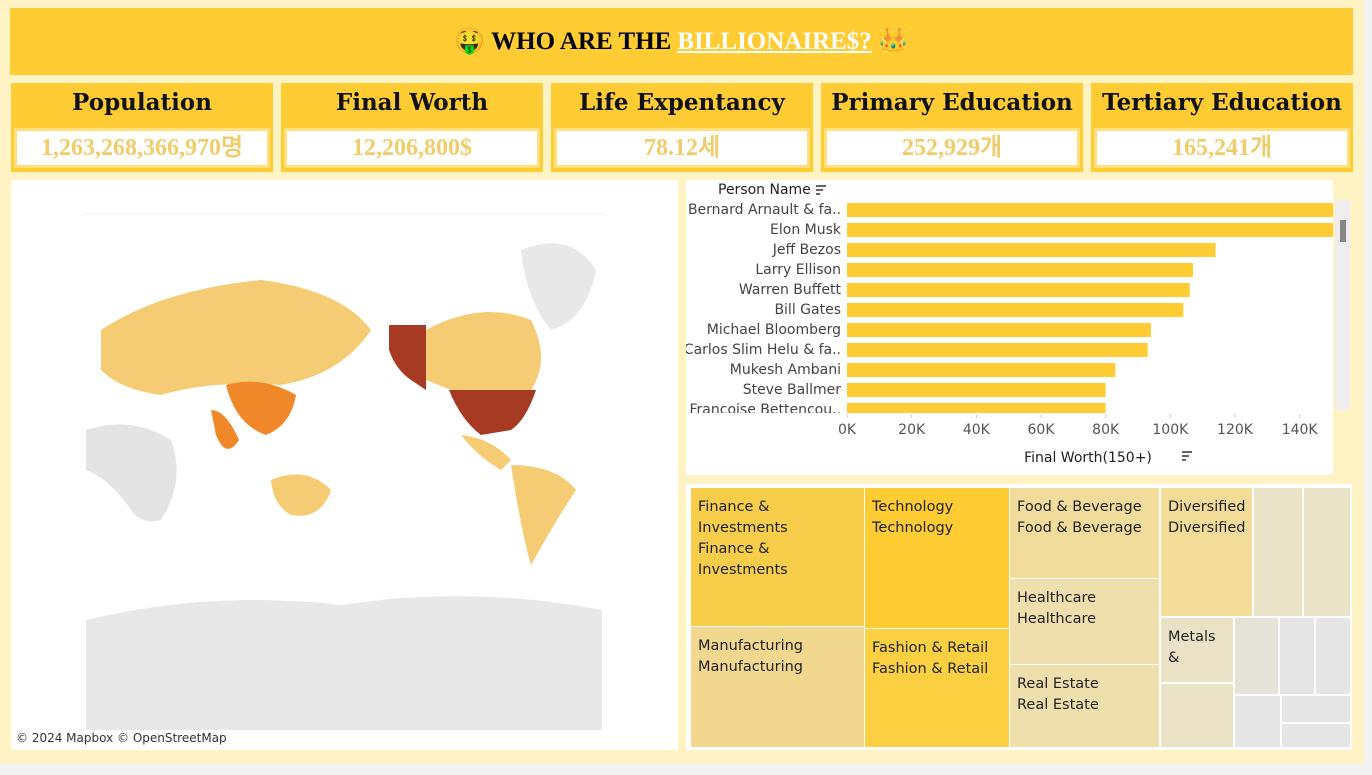 Image resolution: width=1372 pixels, height=775 pixels. I want to click on header: 🤑 WHO ARE THE BILLIONAIRE$? 👑, so click(681, 41).